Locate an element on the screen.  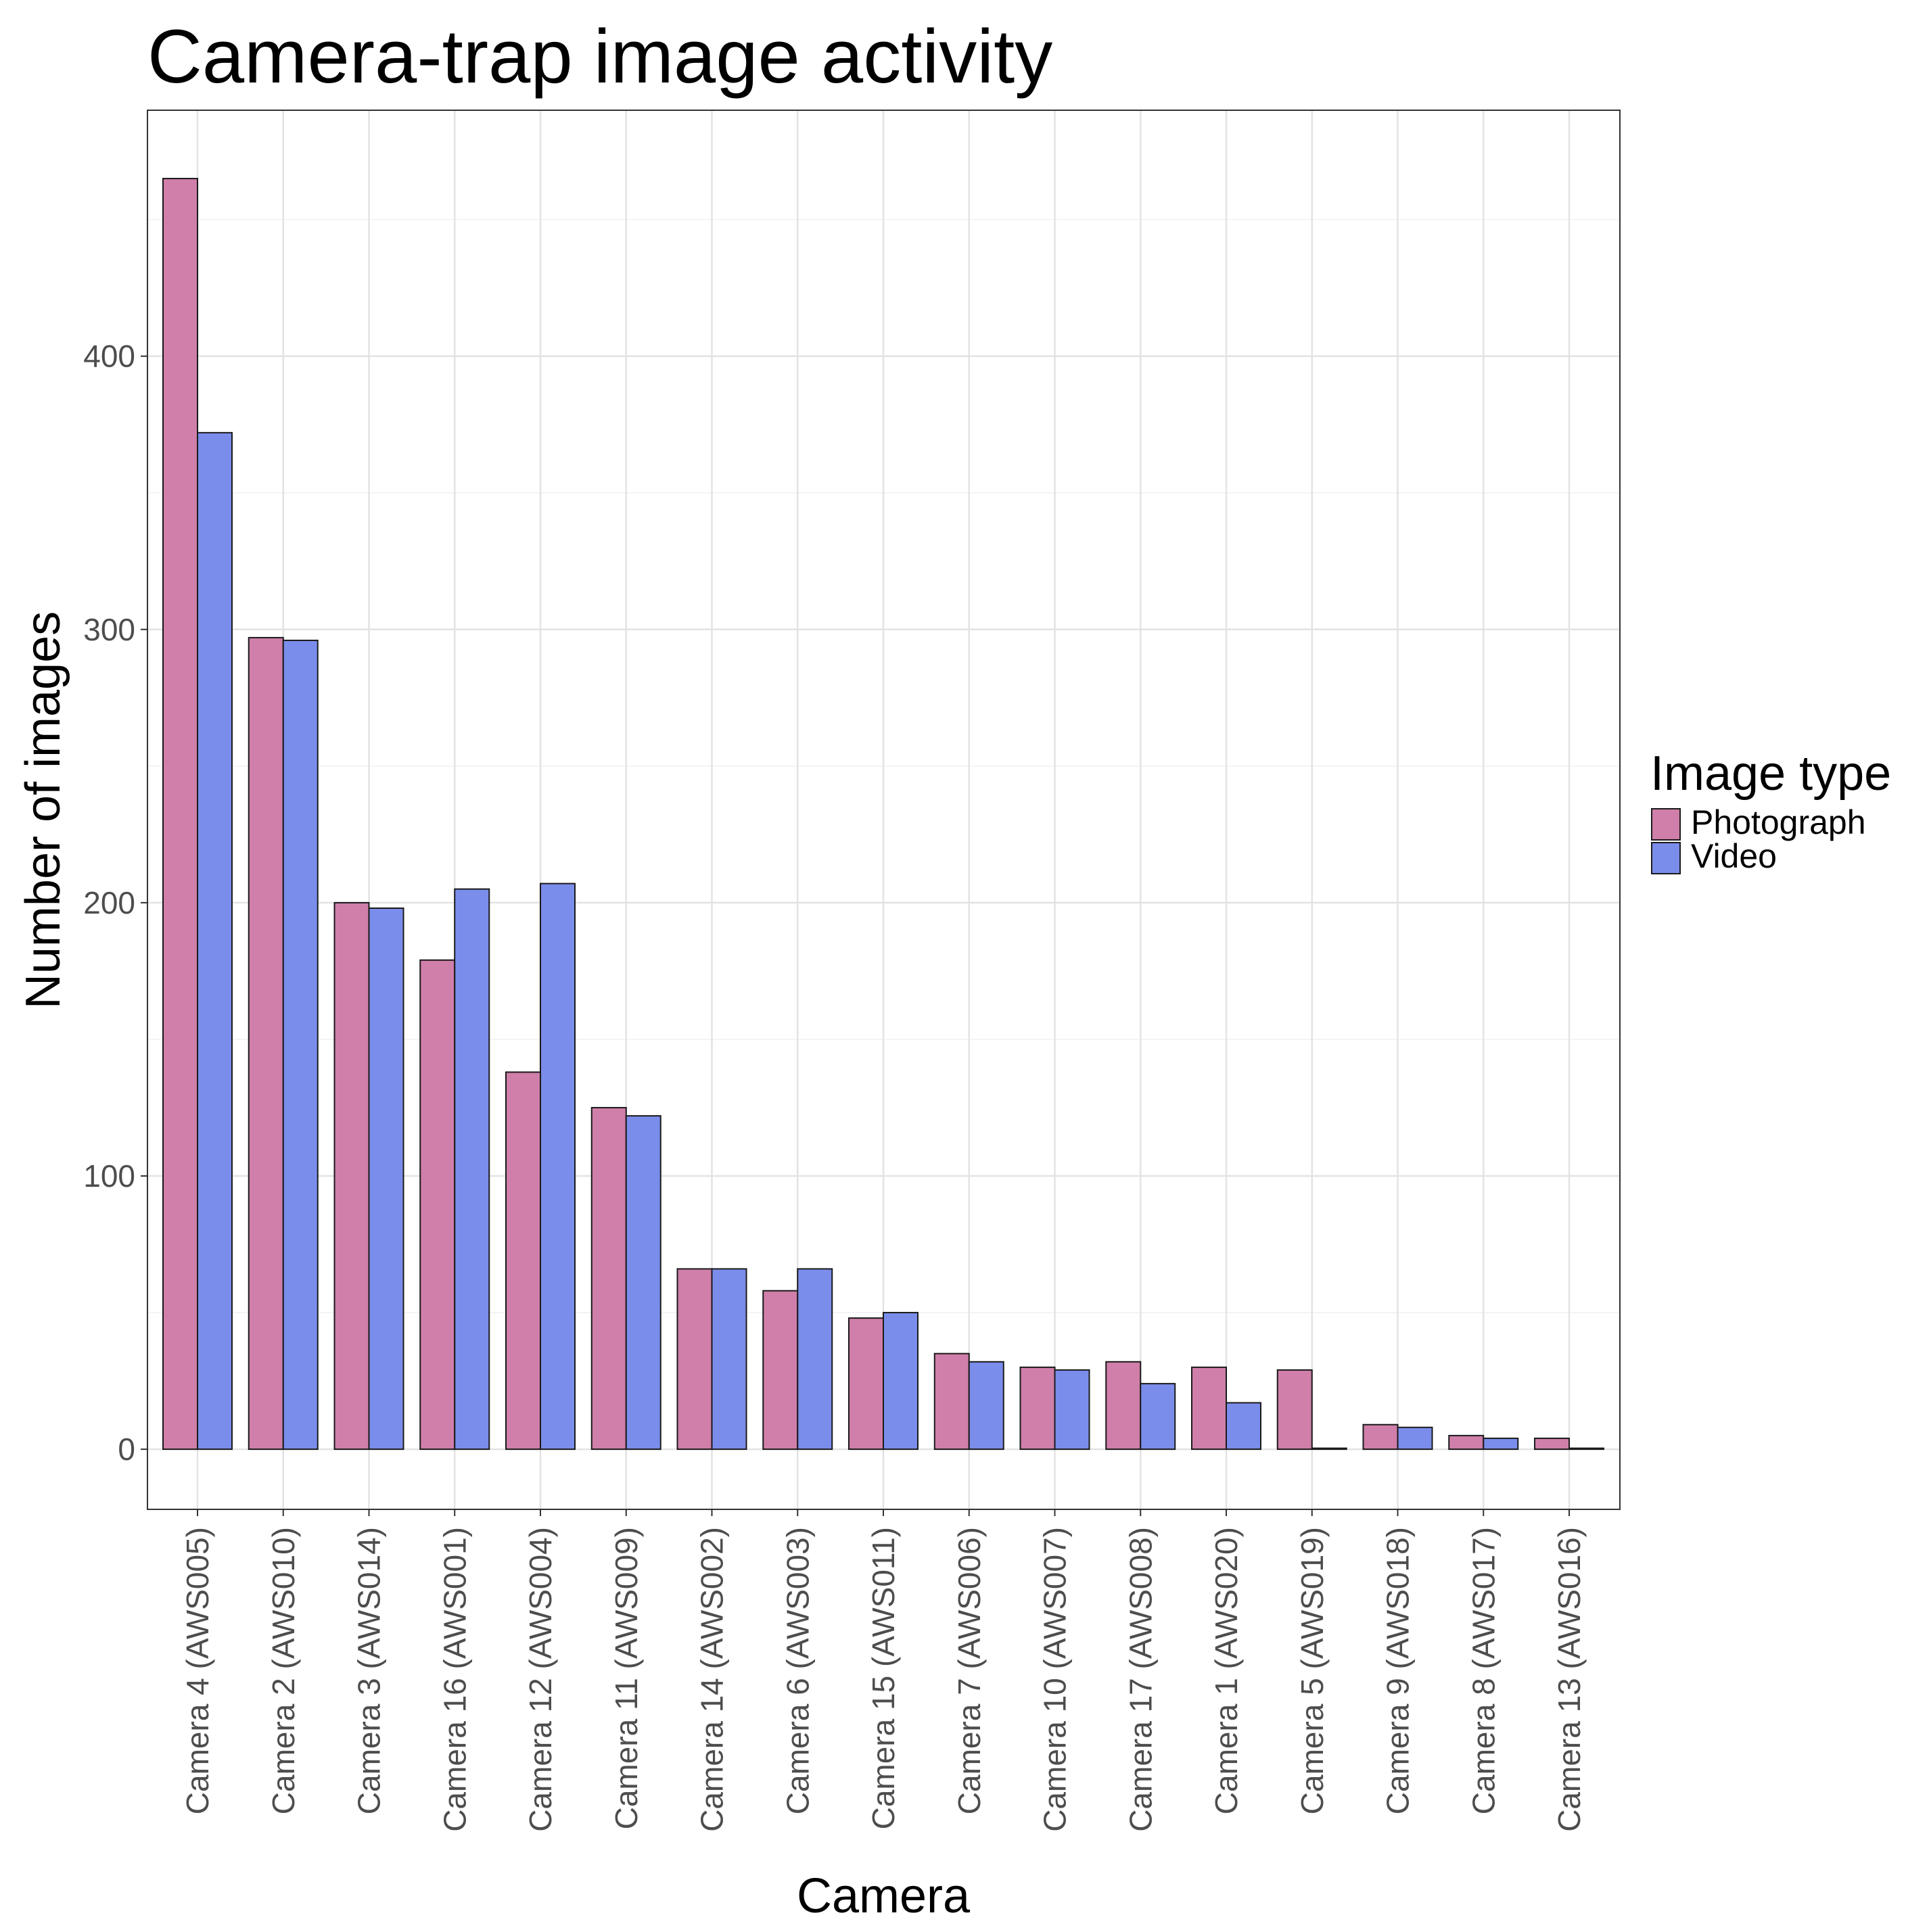
legend-swatch-video is located at coordinates (1666, 858).